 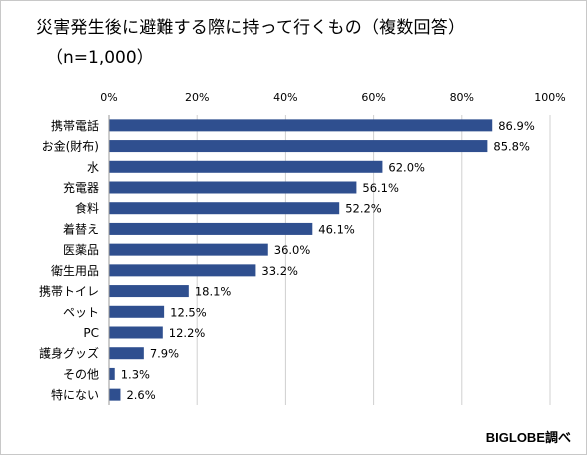 I want to click on chart-title: 災害発生後に避難する際に持って行くもの（複数回答）, so click(x=251, y=28).